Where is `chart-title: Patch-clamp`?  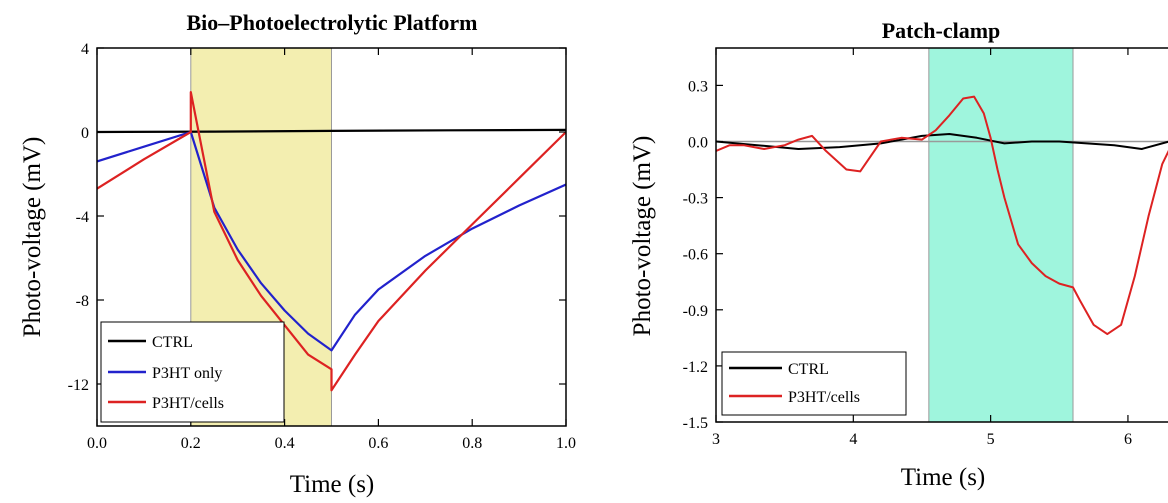 chart-title: Patch-clamp is located at coordinates (941, 30).